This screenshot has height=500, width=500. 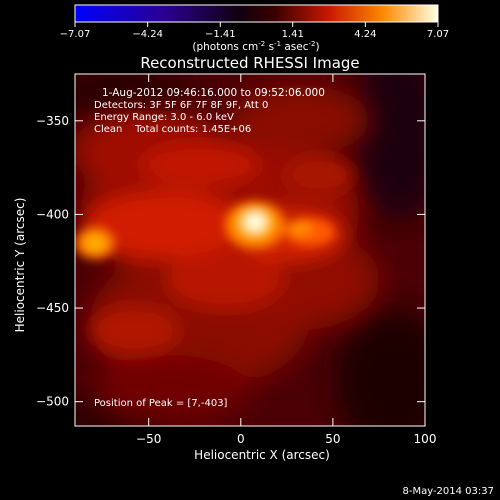 What do you see at coordinates (241, 439) in the screenshot?
I see `x-tick-label: 0` at bounding box center [241, 439].